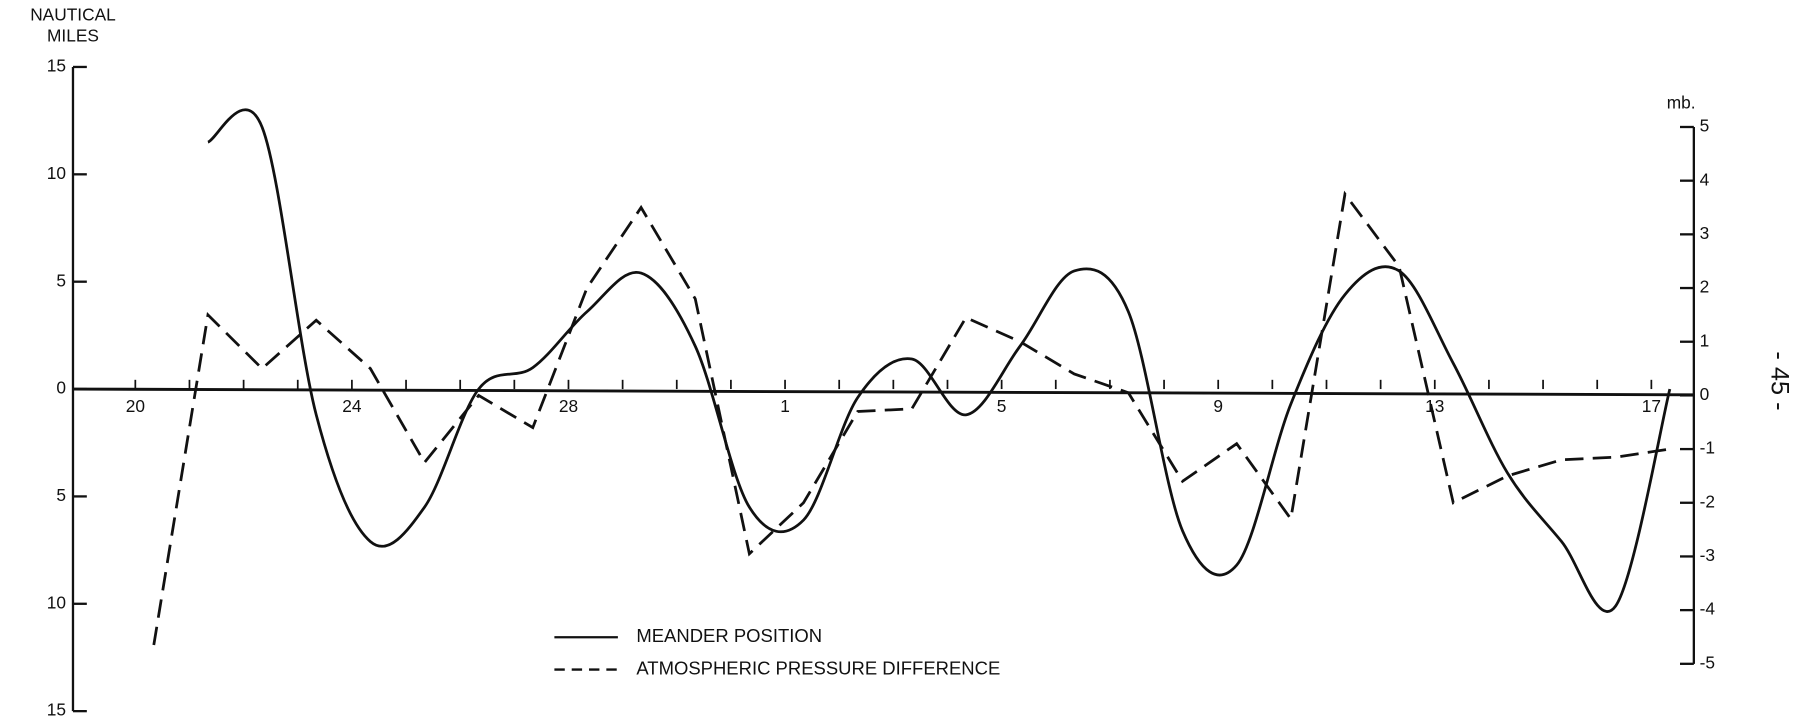  I want to click on x-tick-label: 1, so click(785, 406).